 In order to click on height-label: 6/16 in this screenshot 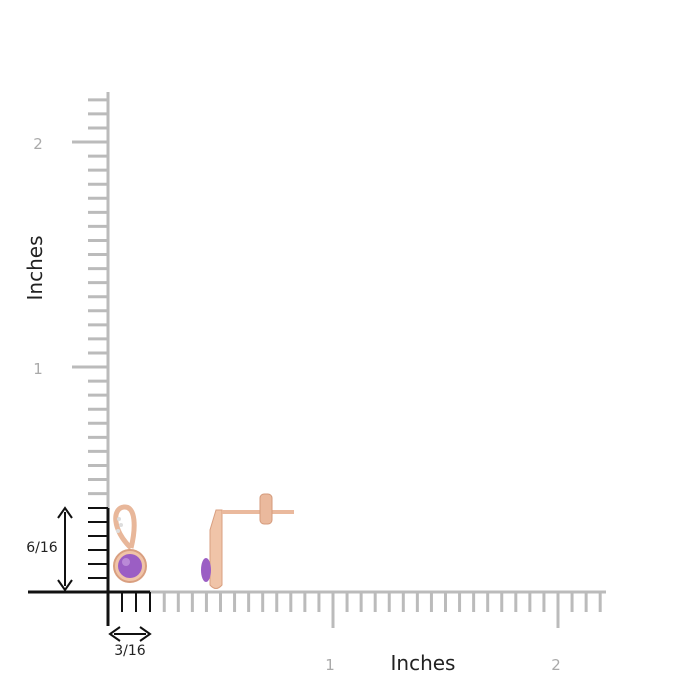, I will do `click(42, 548)`.